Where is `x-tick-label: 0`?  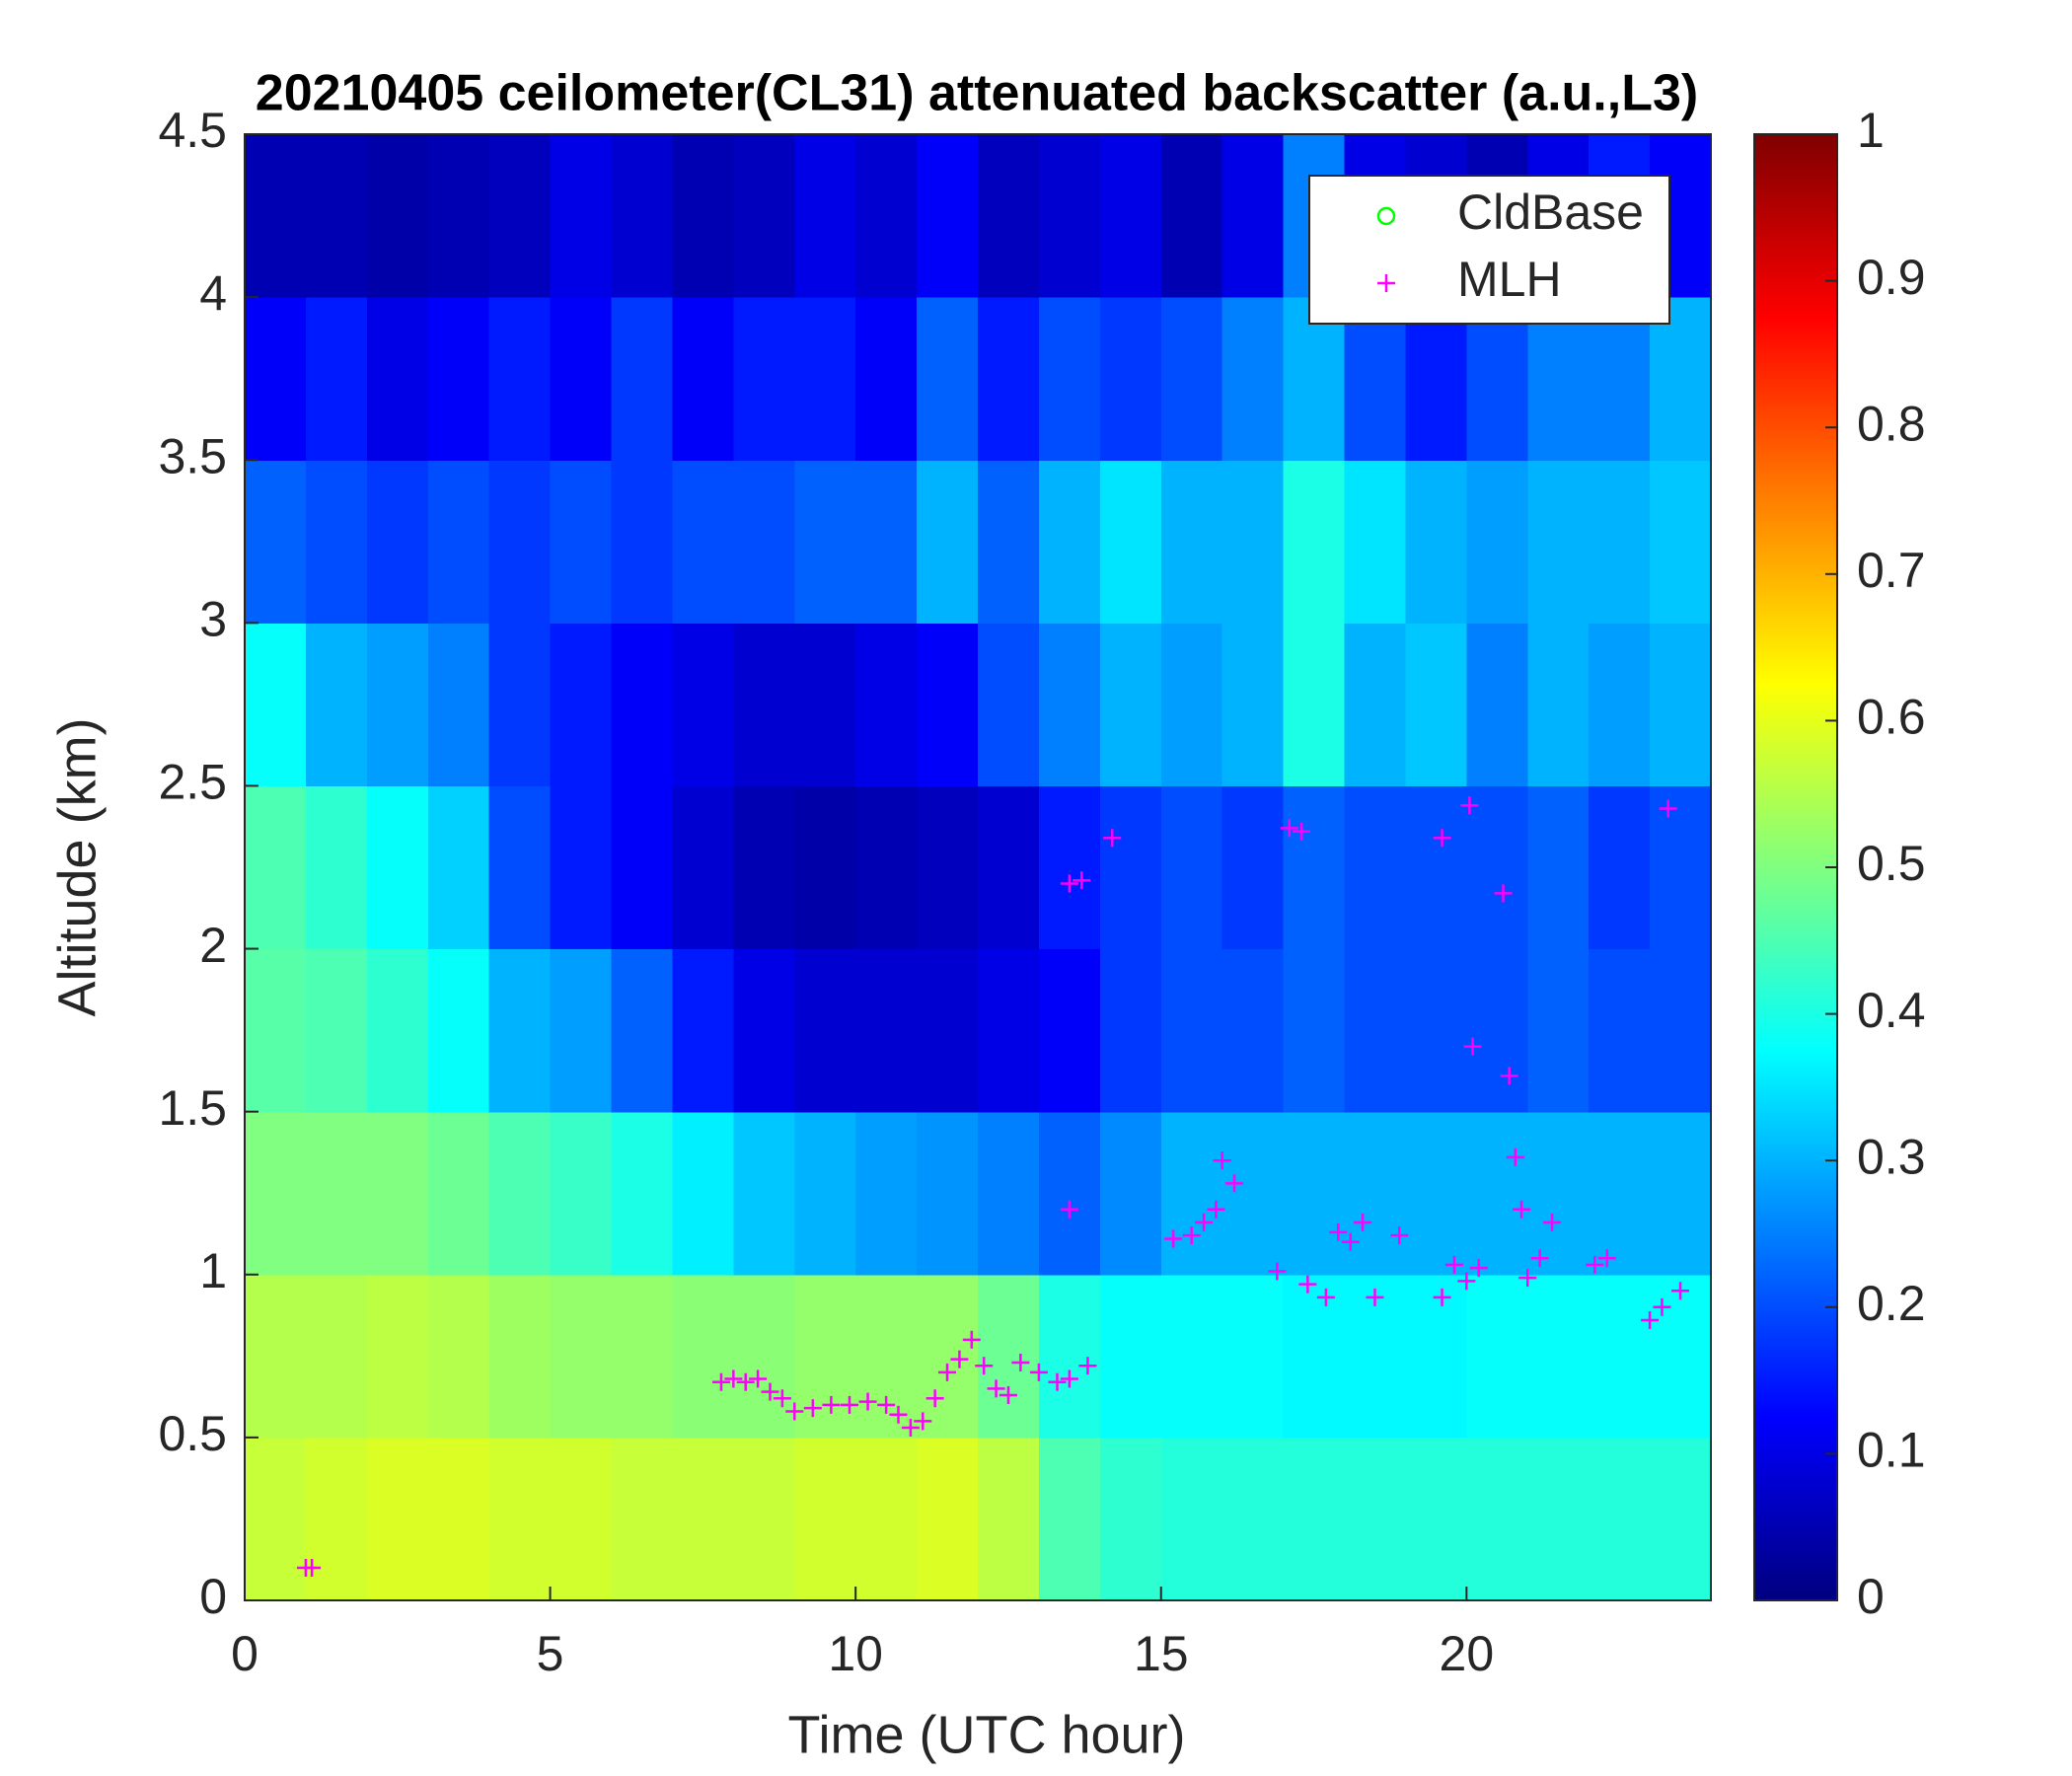
x-tick-label: 0 is located at coordinates (245, 1654).